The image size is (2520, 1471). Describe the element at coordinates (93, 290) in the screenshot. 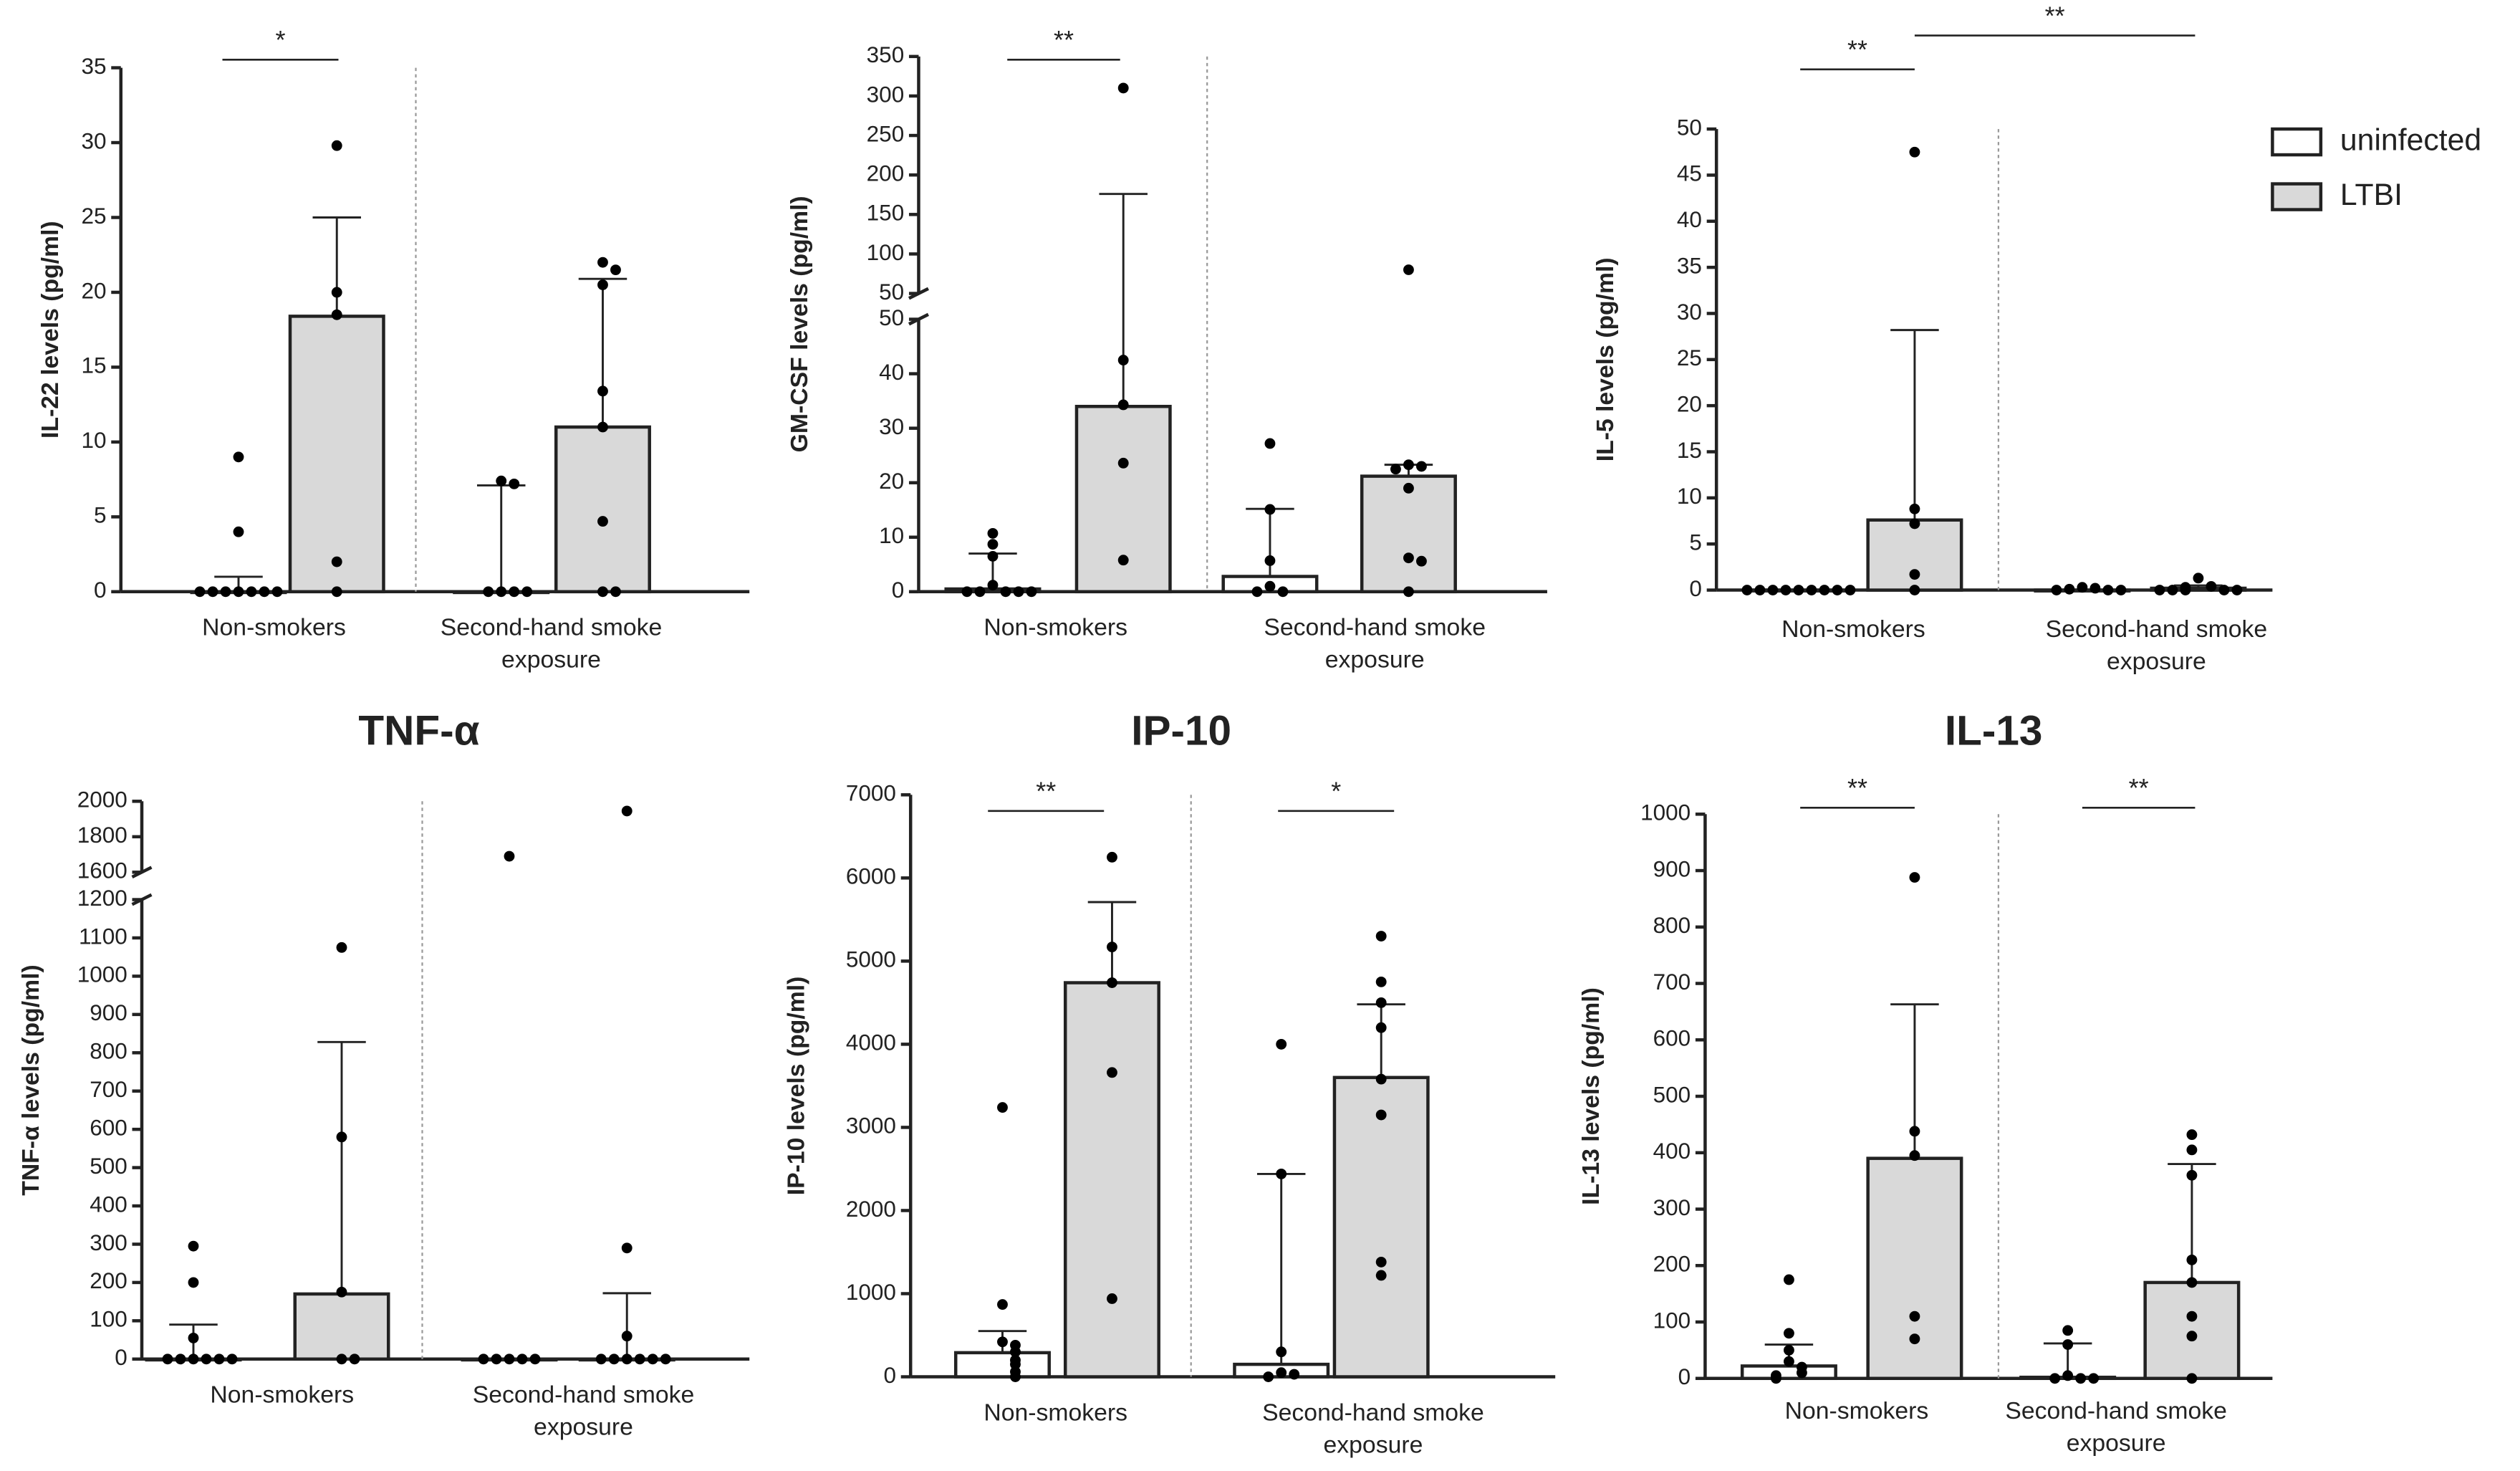

I see `y-tick-label: 20` at that location.